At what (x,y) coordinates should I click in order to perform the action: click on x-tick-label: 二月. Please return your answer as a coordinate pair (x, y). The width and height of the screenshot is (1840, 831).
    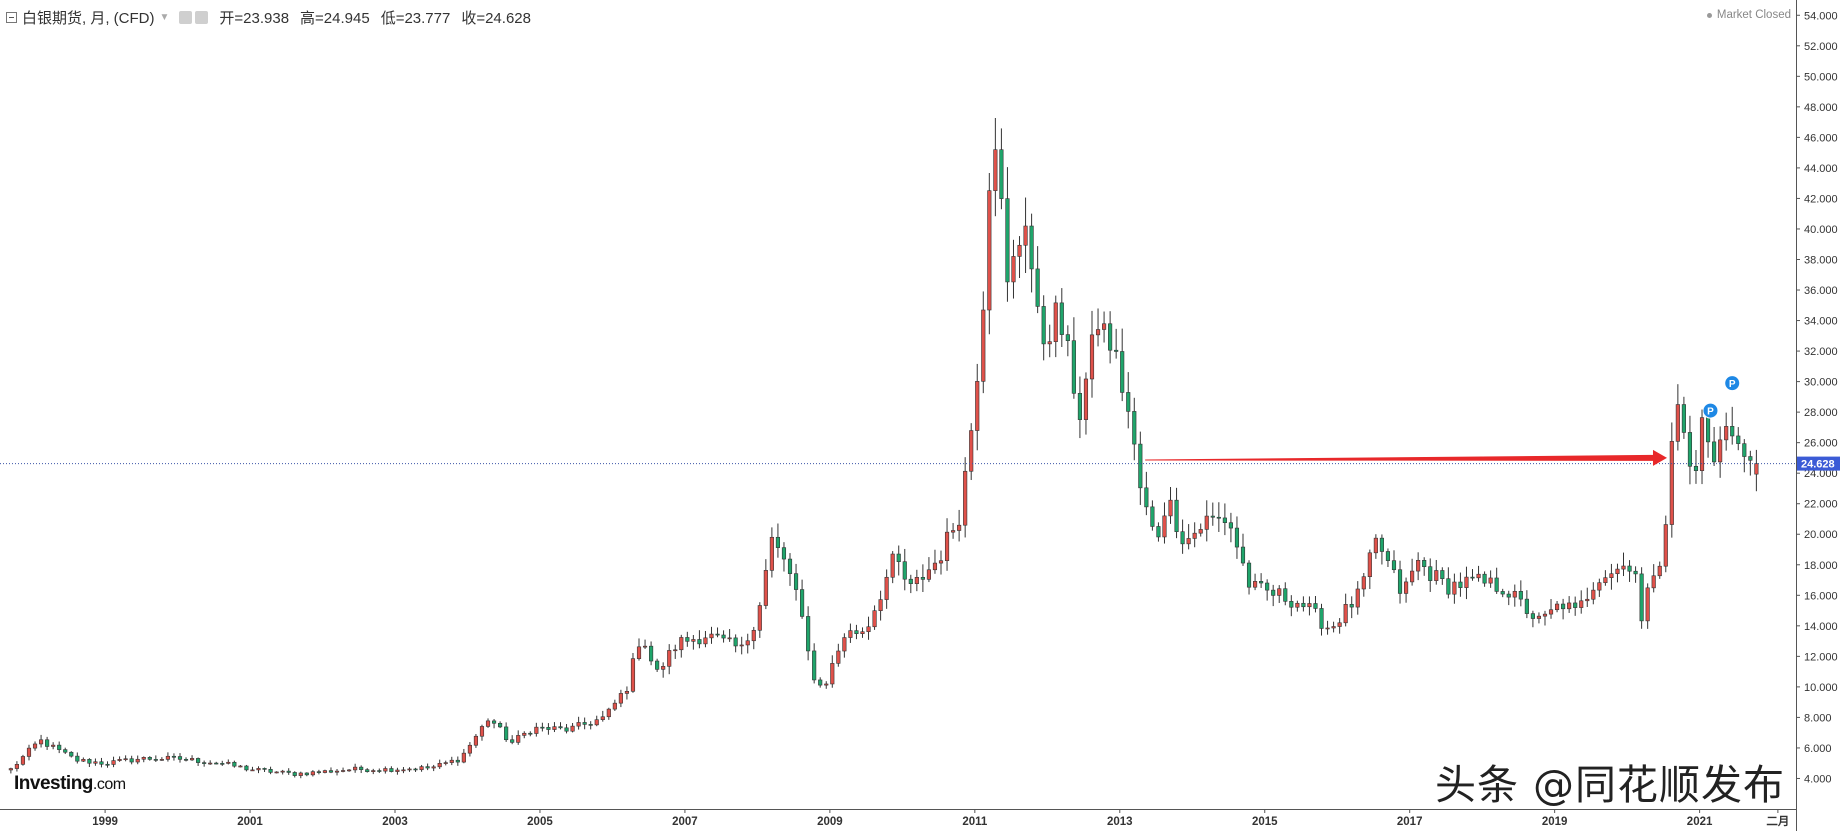
    Looking at the image, I should click on (1777, 821).